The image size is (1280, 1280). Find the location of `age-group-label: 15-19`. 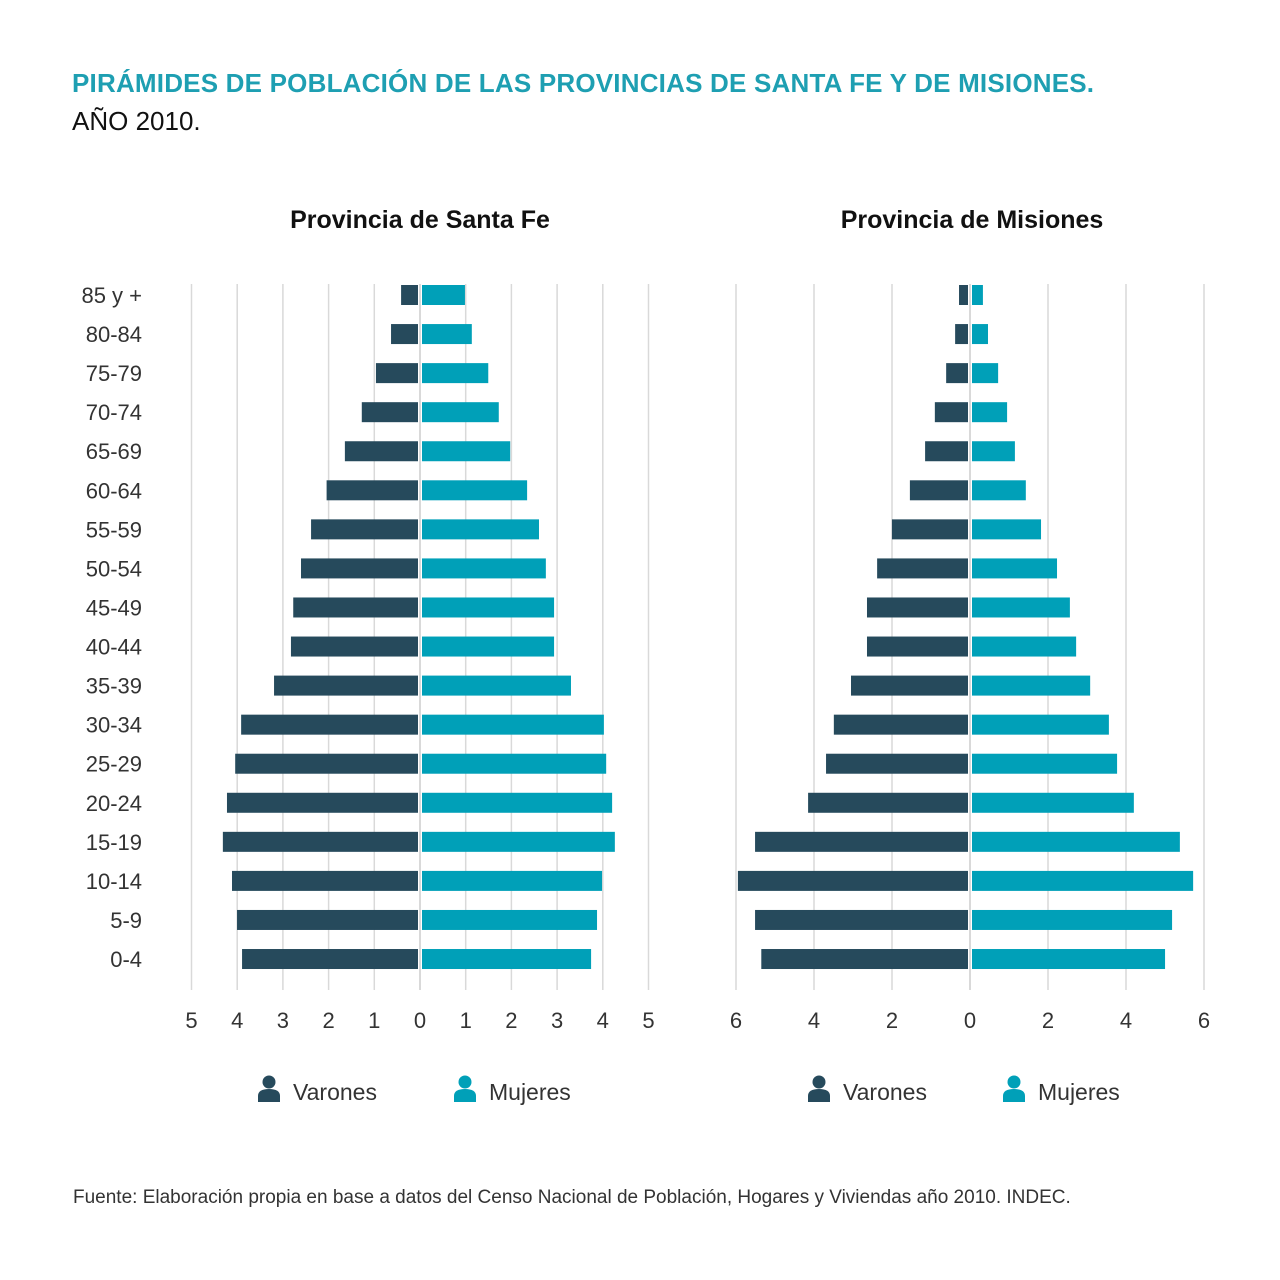

age-group-label: 15-19 is located at coordinates (114, 842).